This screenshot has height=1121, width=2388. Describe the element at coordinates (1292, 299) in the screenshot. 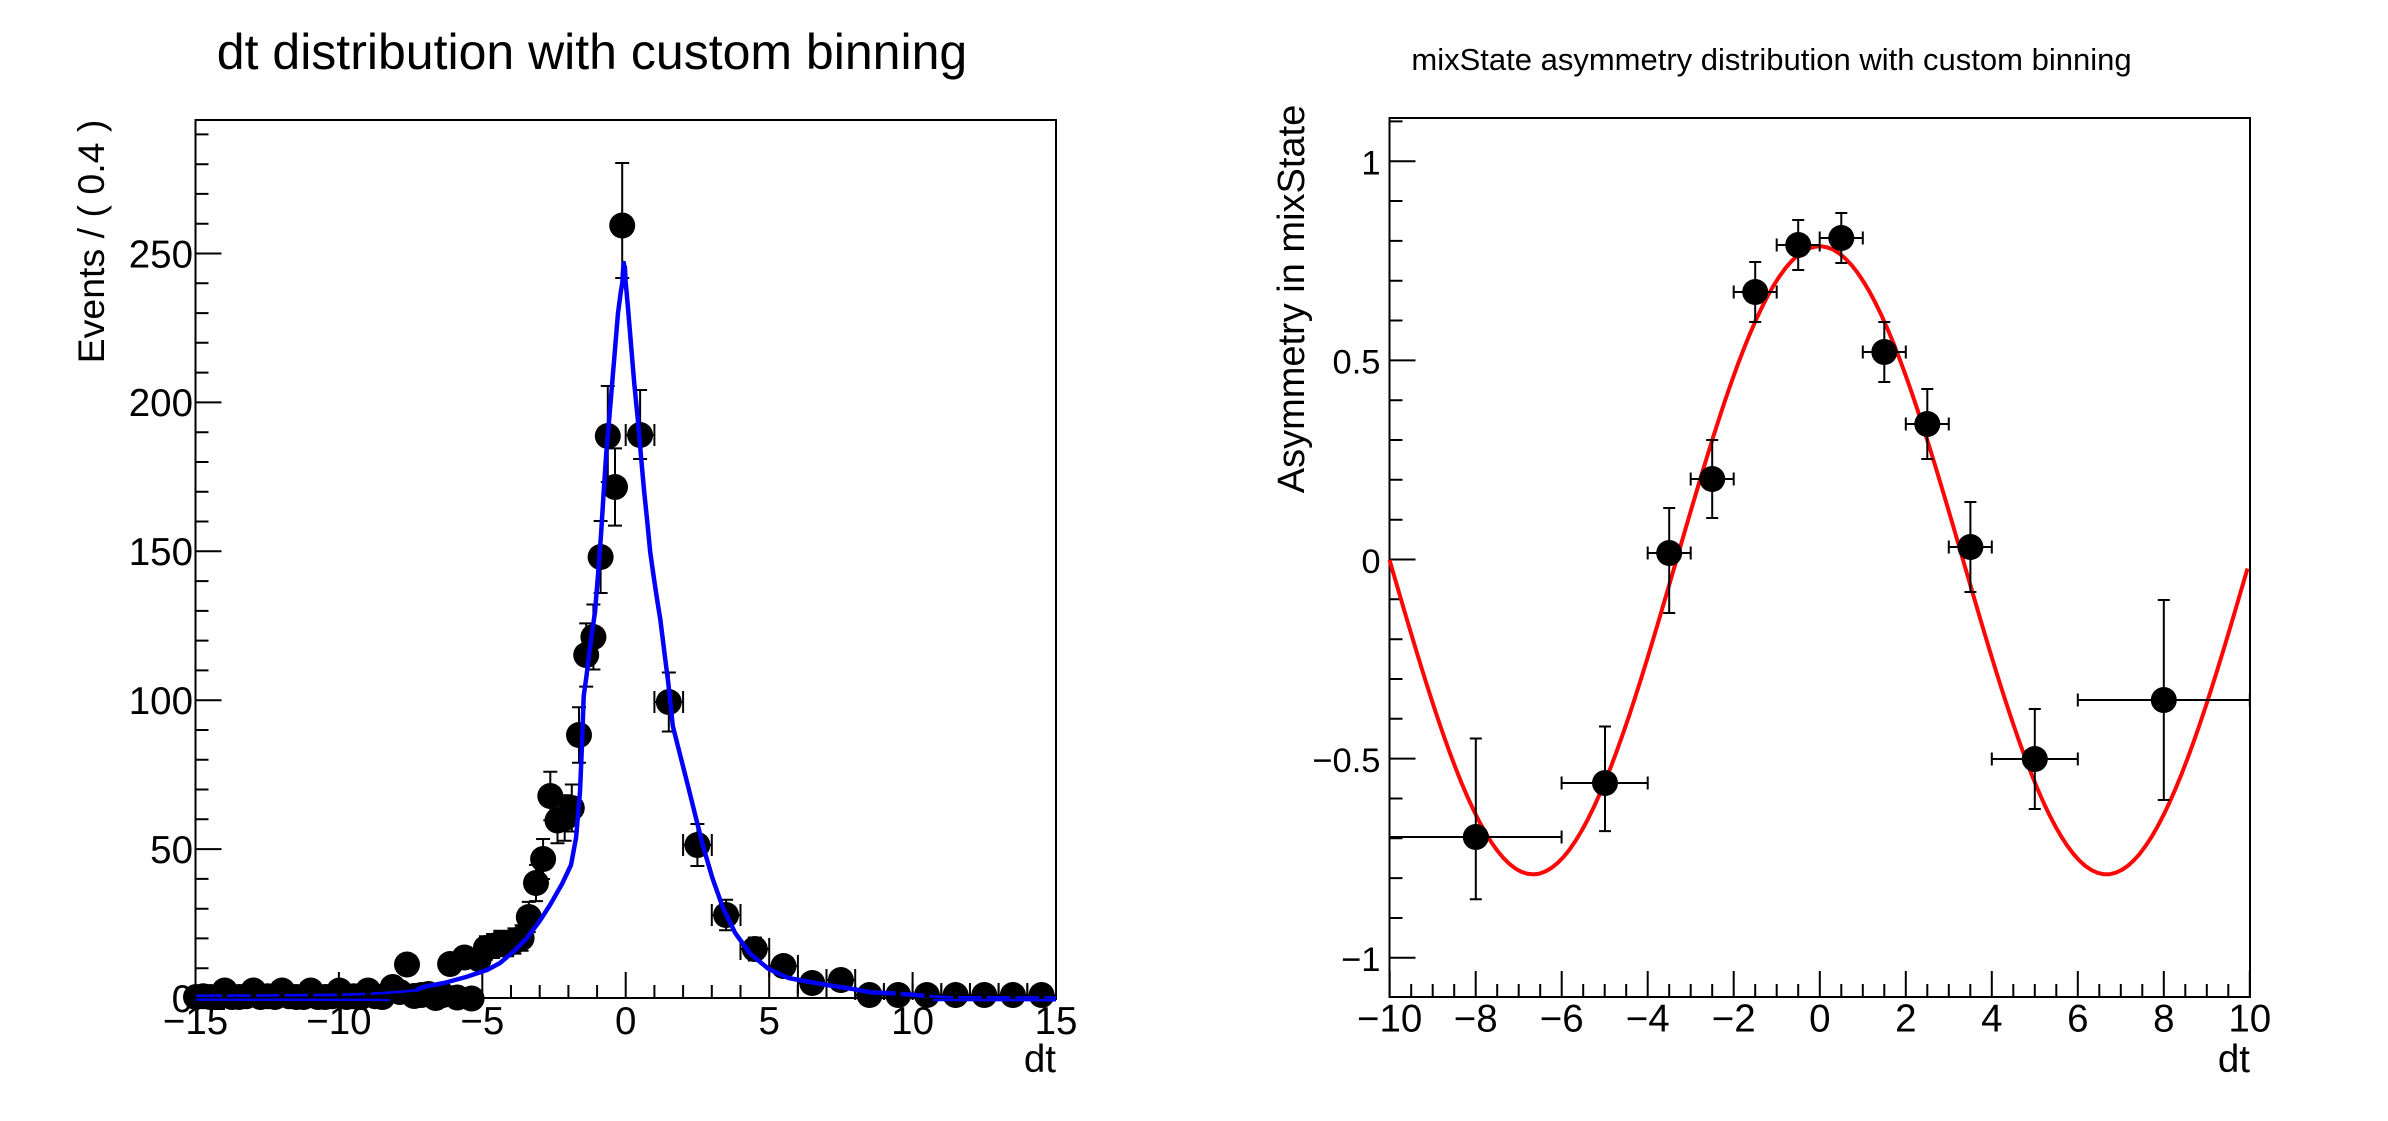

I see `svg-text: Asymmetry in mixState` at that location.